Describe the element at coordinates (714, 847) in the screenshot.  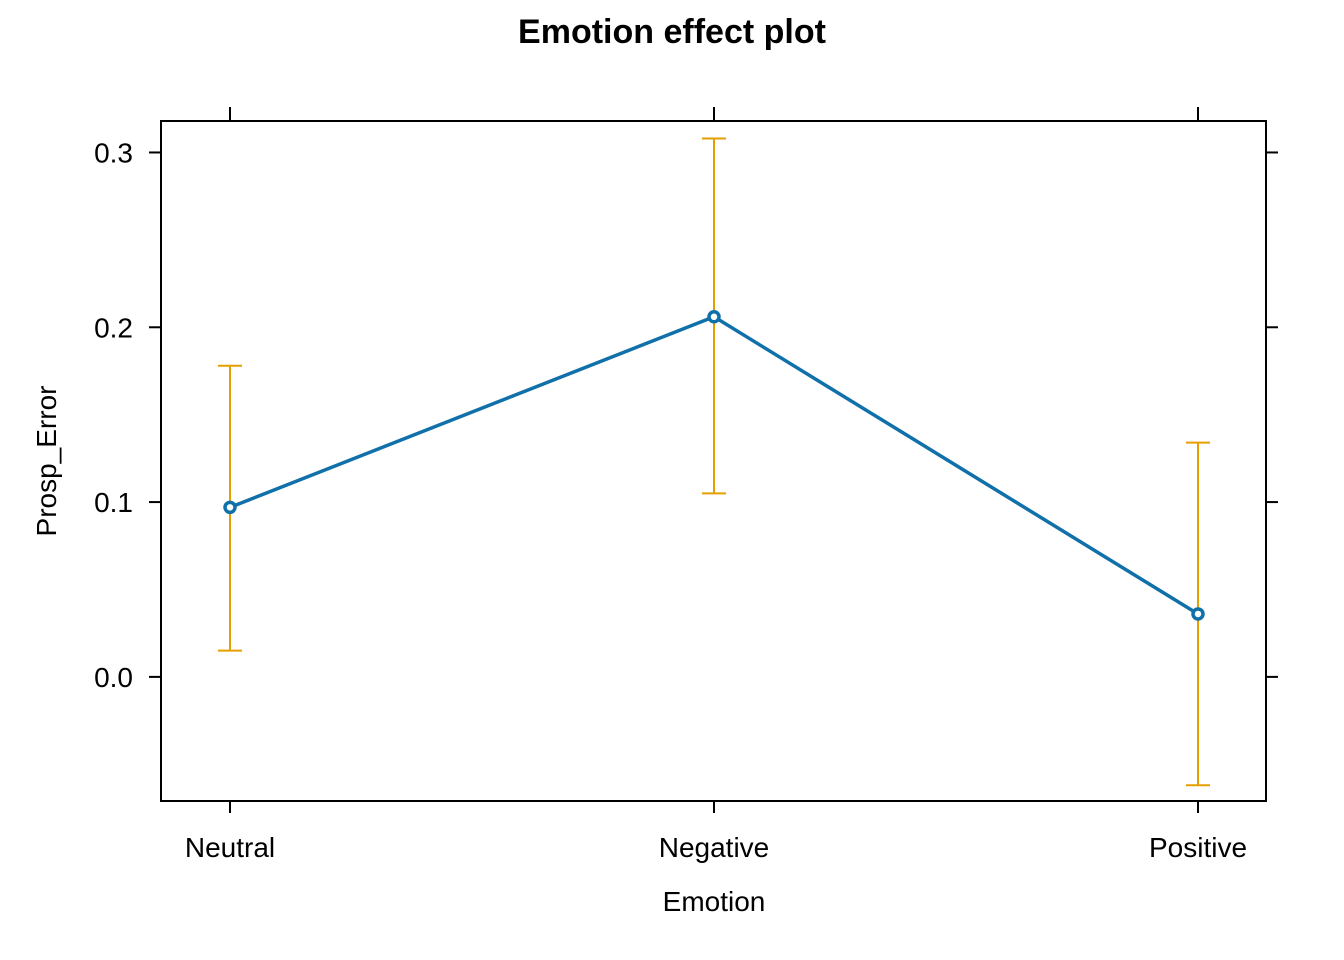
I see `x-tick-label: Negative` at that location.